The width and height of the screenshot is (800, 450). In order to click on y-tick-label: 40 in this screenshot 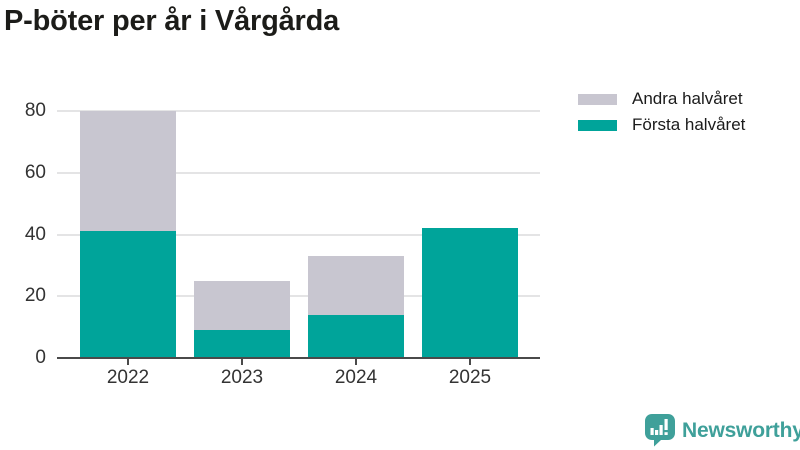, I will do `click(35, 234)`.